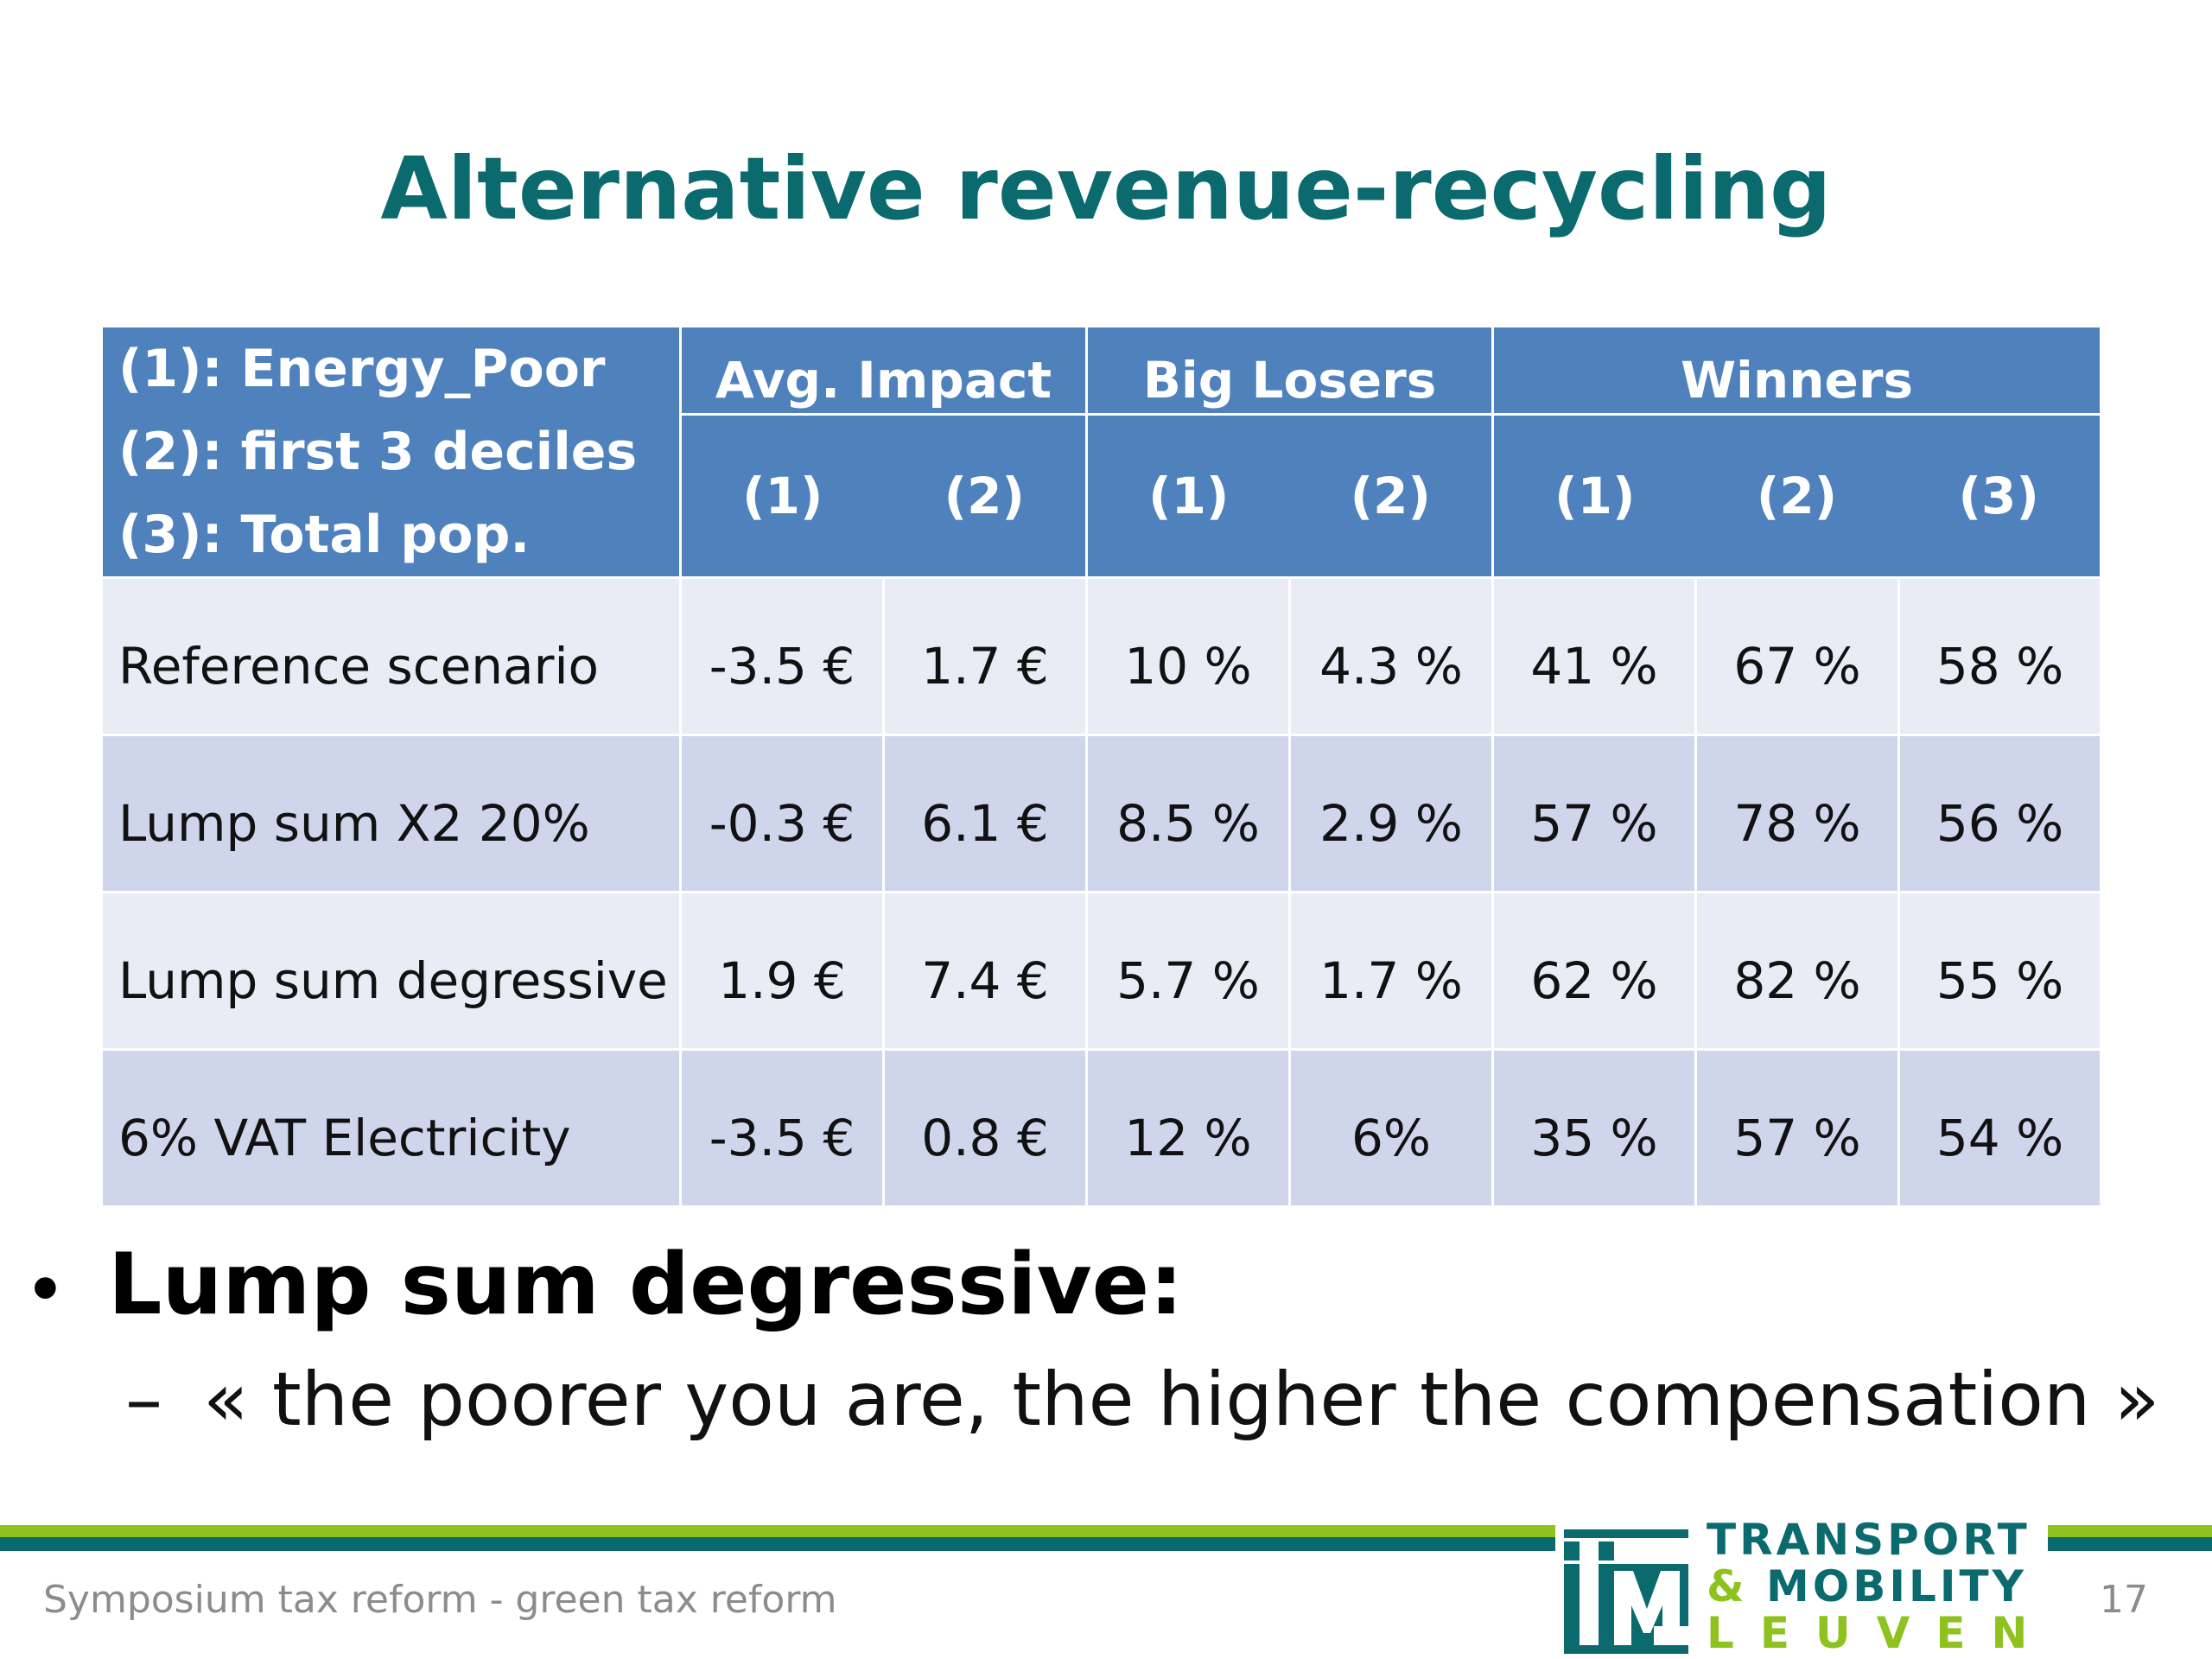  What do you see at coordinates (1797, 813) in the screenshot?
I see `table-cell: 78 %` at bounding box center [1797, 813].